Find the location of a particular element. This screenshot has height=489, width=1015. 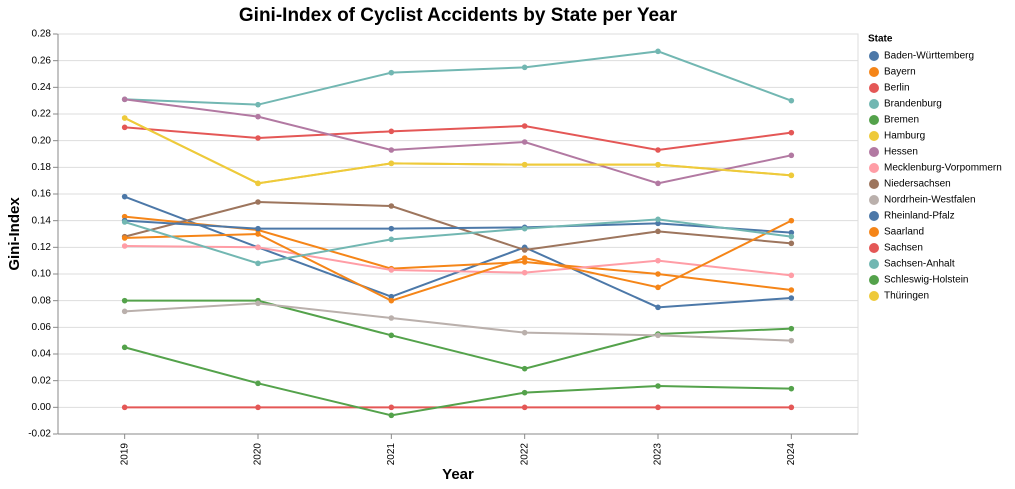

y-tick-label: 0.14 is located at coordinates (42, 220).